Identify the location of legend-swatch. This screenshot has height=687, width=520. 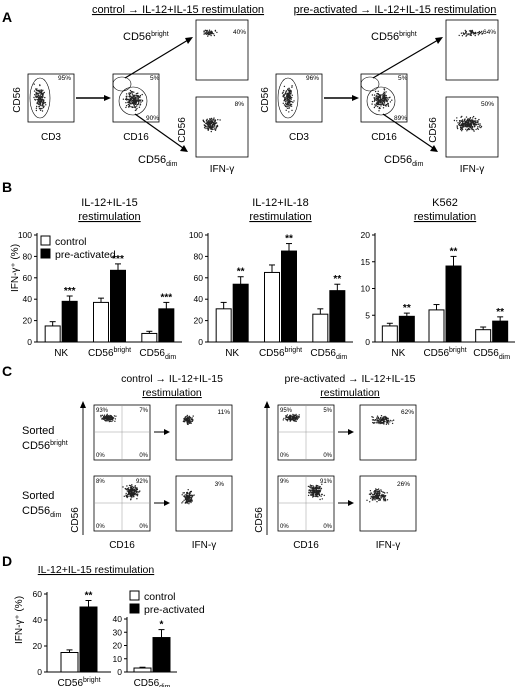
(45, 240).